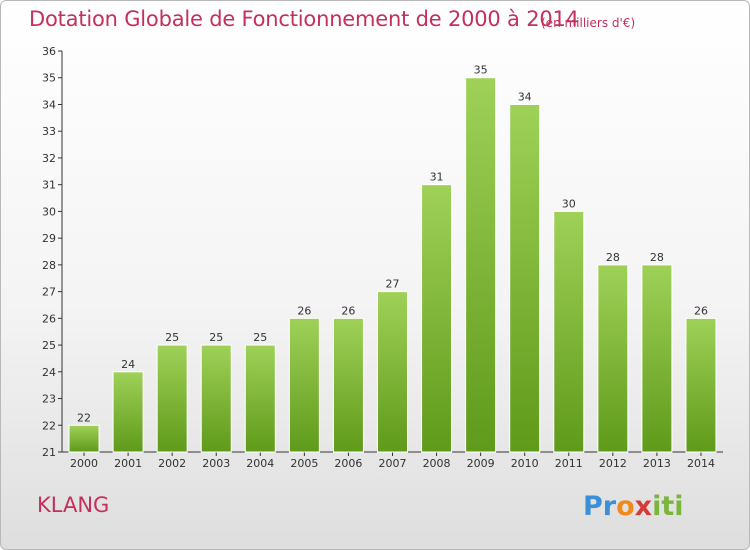  What do you see at coordinates (657, 358) in the screenshot?
I see `bar-2013` at bounding box center [657, 358].